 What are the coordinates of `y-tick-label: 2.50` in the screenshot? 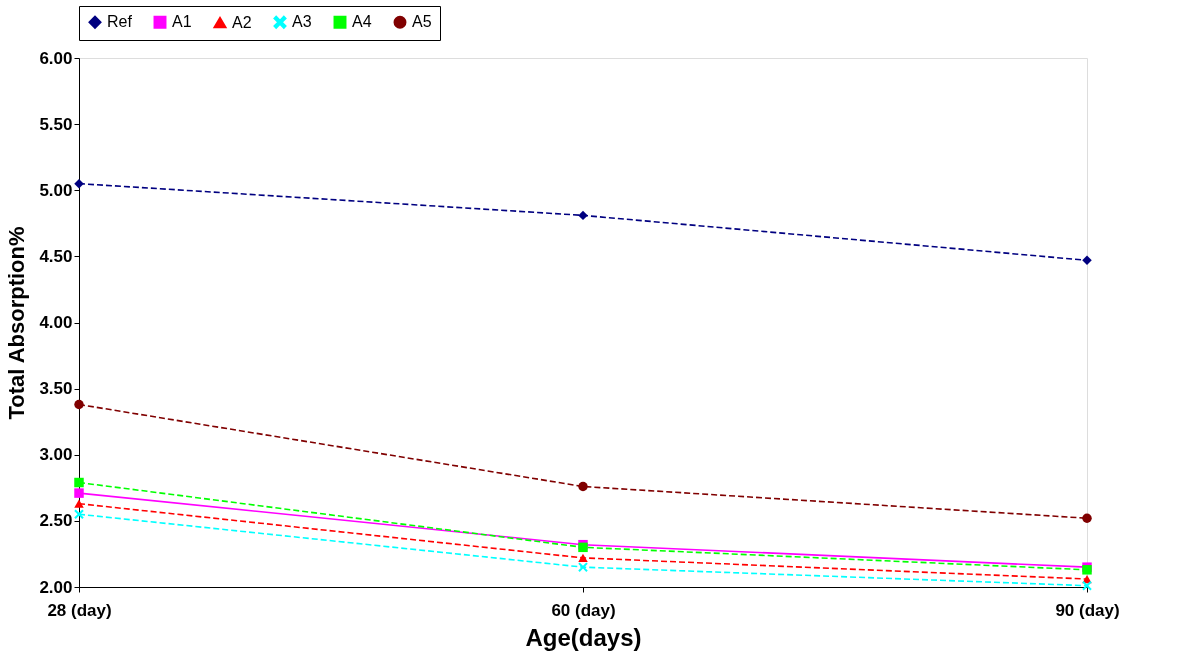 It's located at (56, 521).